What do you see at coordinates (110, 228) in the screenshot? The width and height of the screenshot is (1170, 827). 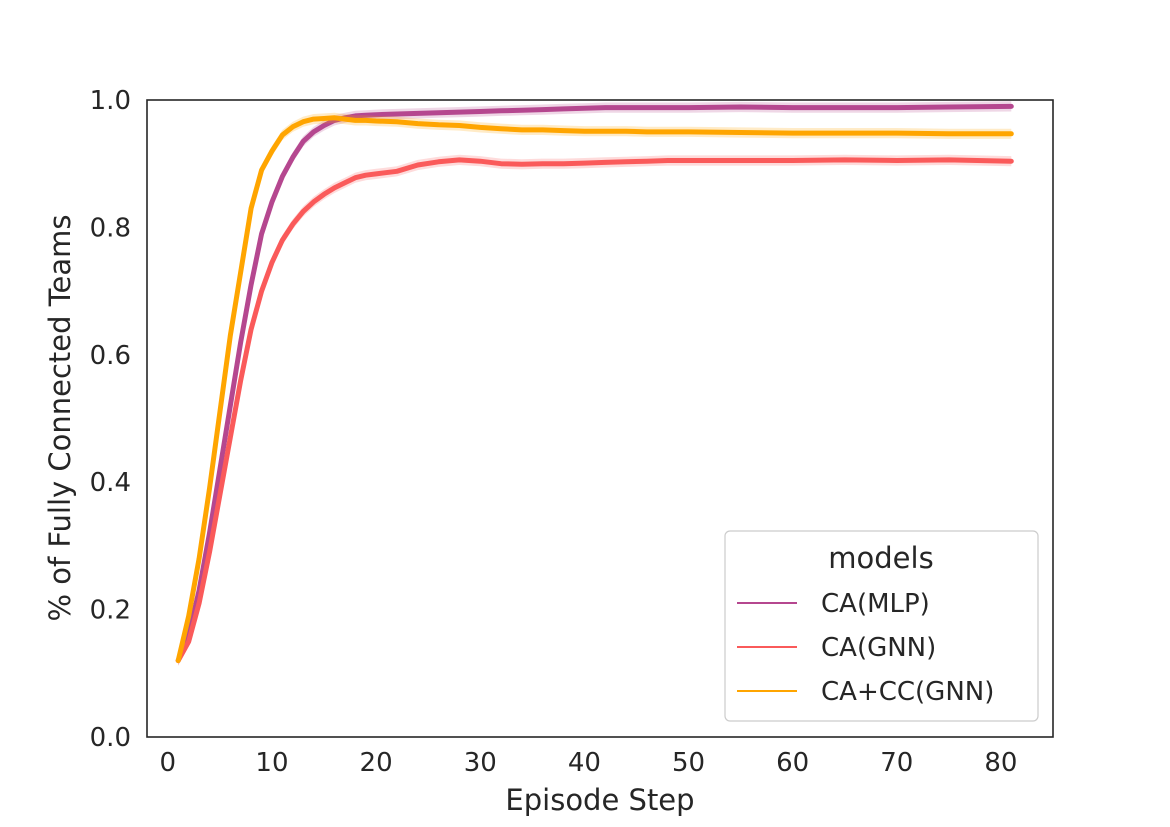 I see `y-tick-label: 0.8` at bounding box center [110, 228].